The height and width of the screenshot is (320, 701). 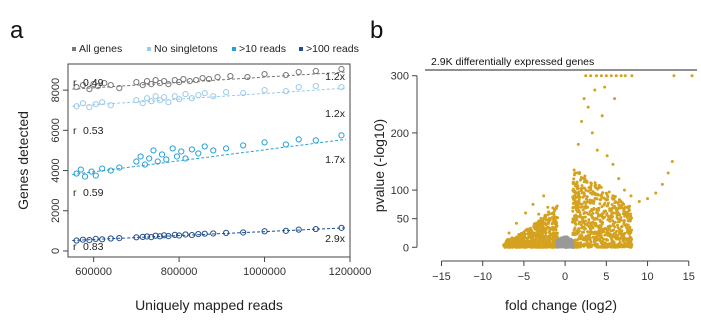 I want to click on x-axis-title-b: fold change (log2), so click(x=561, y=305).